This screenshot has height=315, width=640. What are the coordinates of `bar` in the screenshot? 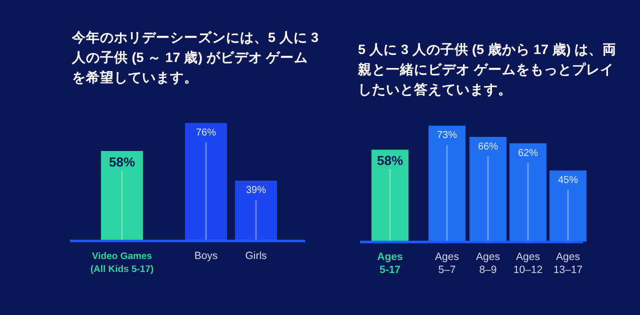 It's located at (447, 183).